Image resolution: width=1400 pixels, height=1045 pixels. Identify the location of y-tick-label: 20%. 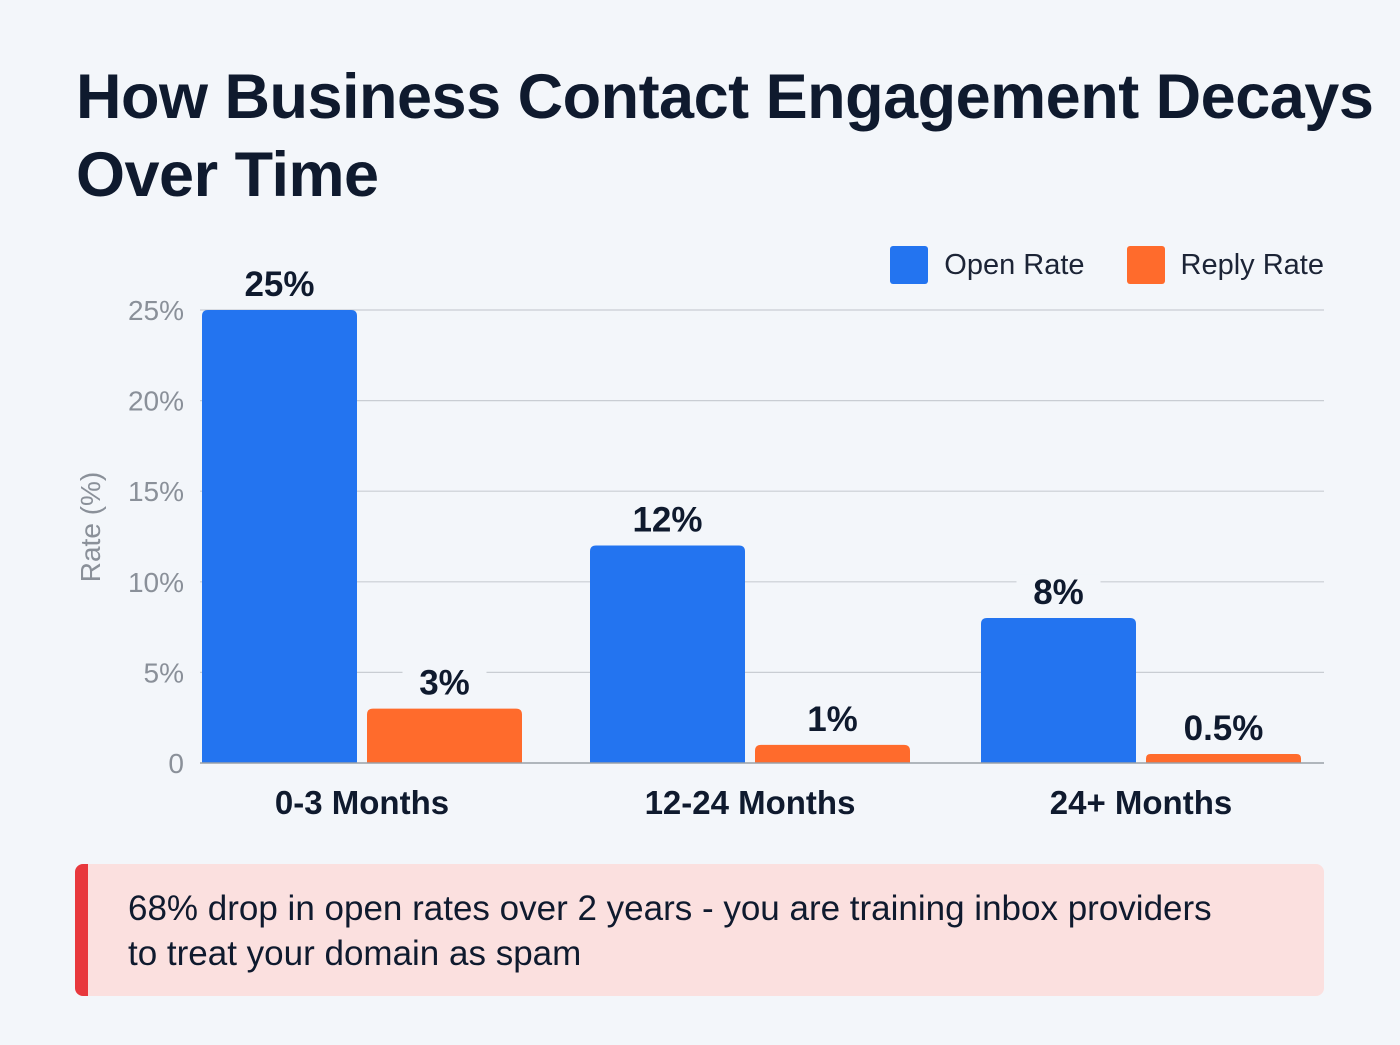
(156, 401).